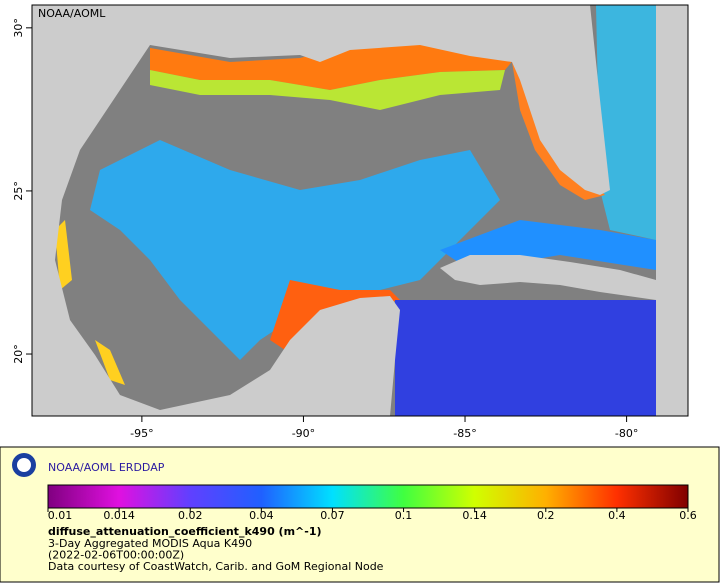 The height and width of the screenshot is (583, 720). Describe the element at coordinates (190, 515) in the screenshot. I see `colorbar-tick-label: 0.02` at that location.